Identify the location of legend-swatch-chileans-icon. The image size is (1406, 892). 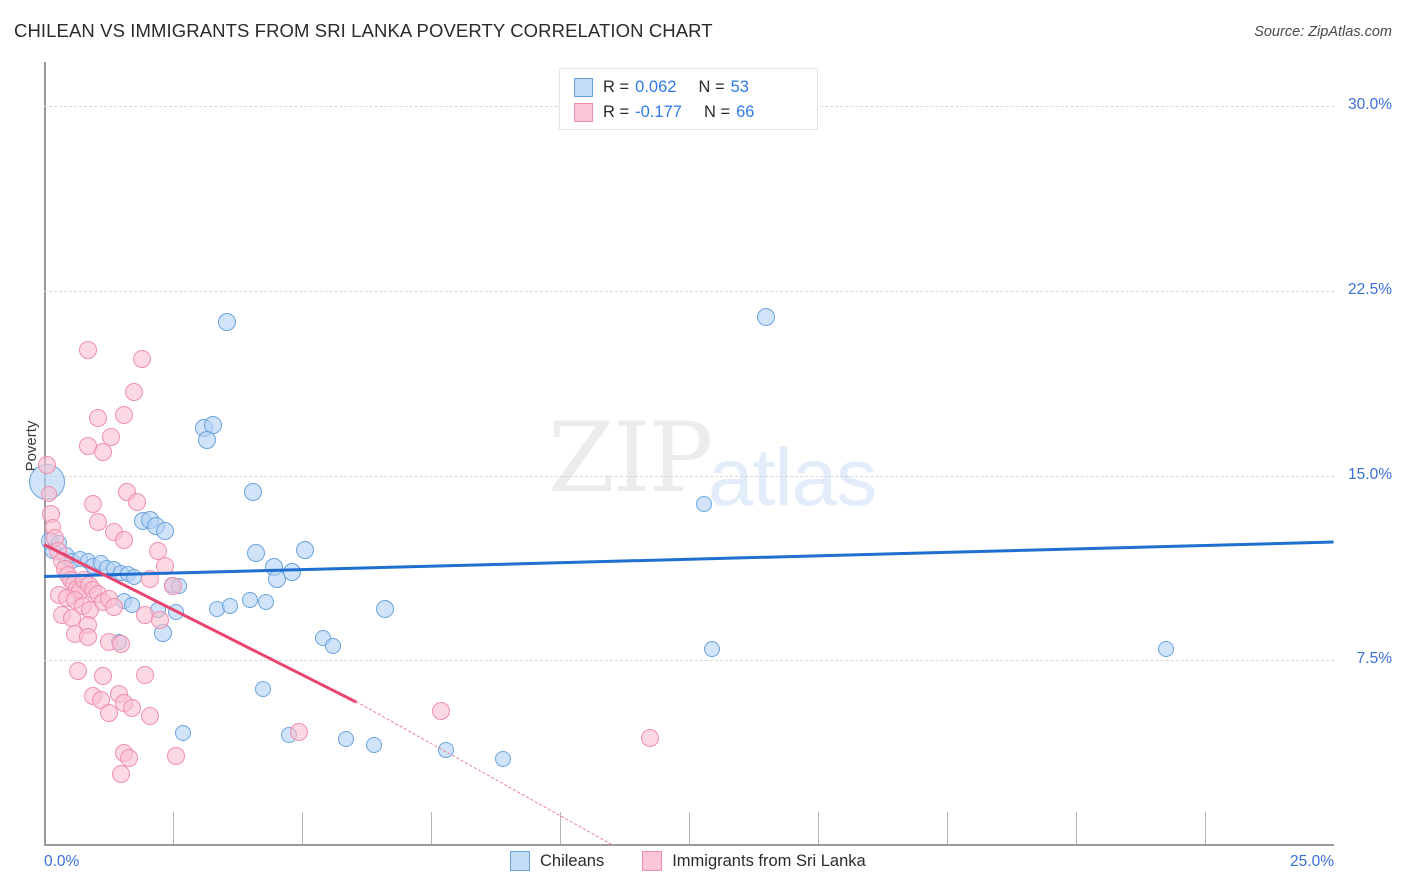
(583, 87).